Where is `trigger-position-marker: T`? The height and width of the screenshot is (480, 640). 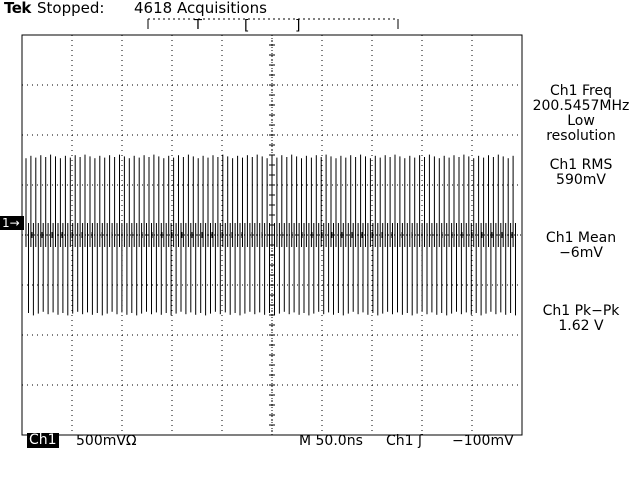 trigger-position-marker: T is located at coordinates (197, 25).